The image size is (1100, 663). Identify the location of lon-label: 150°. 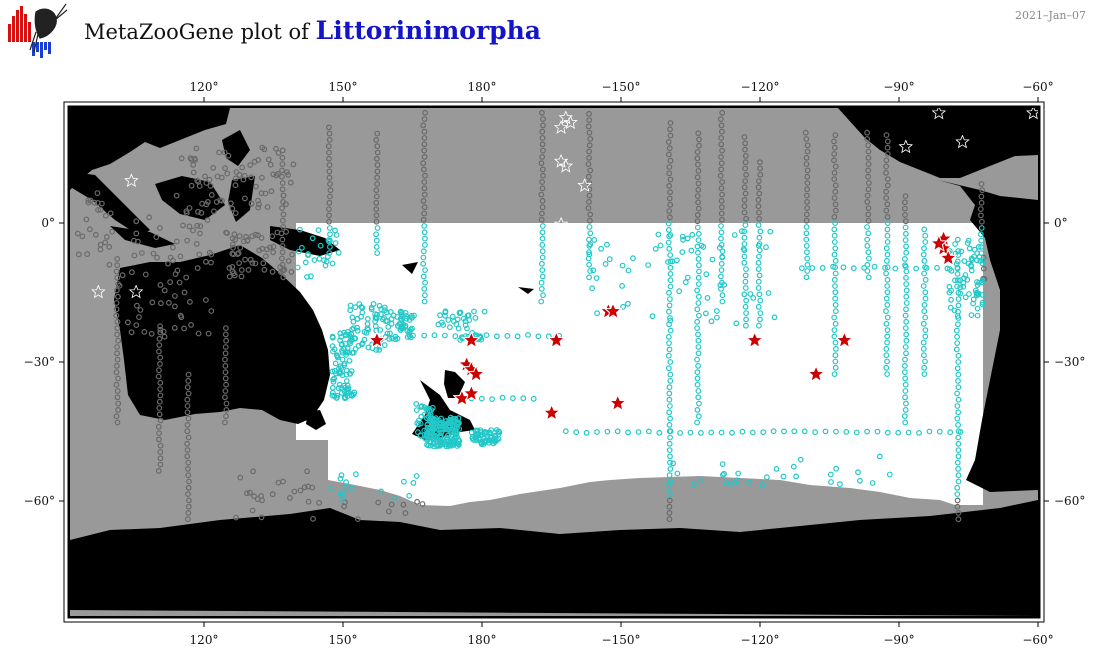
(343, 640).